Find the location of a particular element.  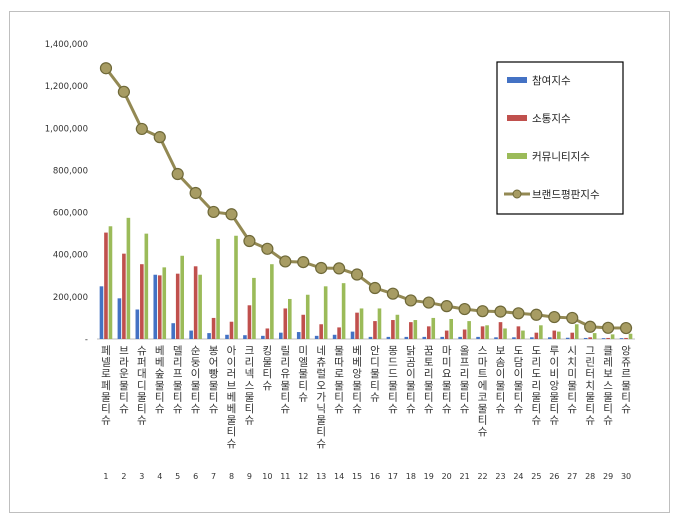

legend-label: 커뮤니티지수 is located at coordinates (561, 157).